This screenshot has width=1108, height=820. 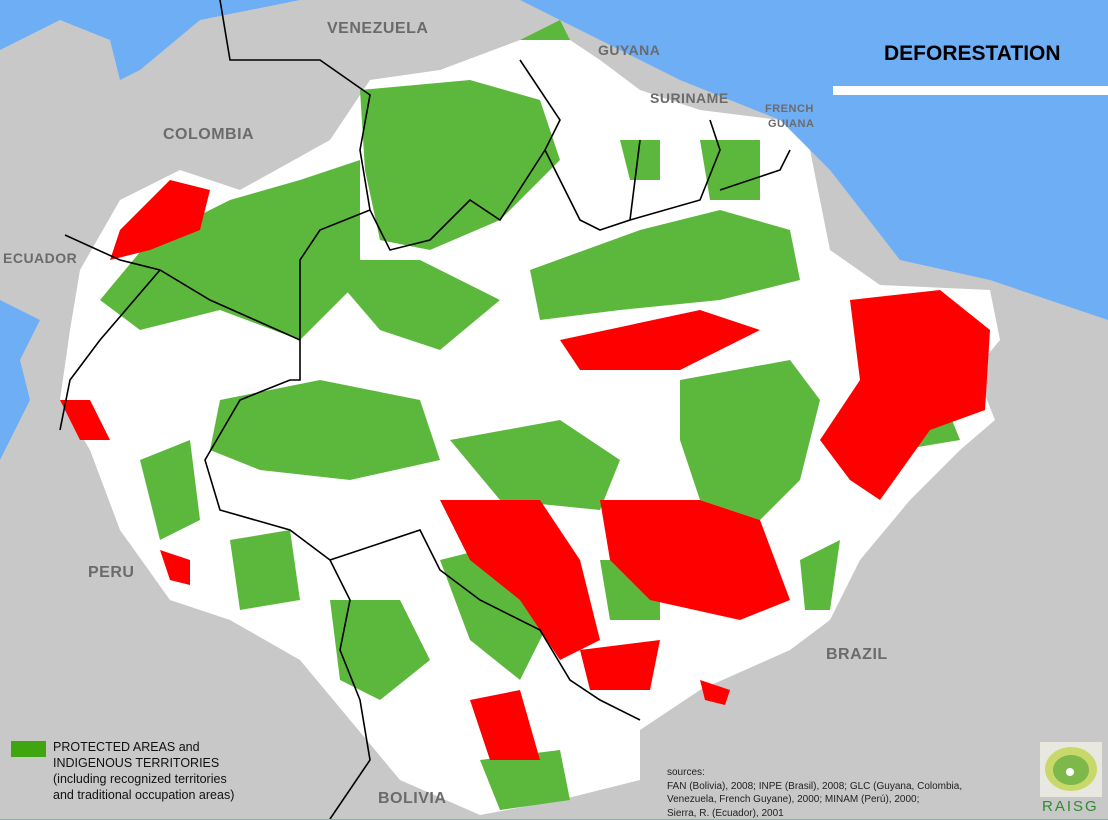 I want to click on label-colombia: COLOMBIA, so click(x=208, y=135).